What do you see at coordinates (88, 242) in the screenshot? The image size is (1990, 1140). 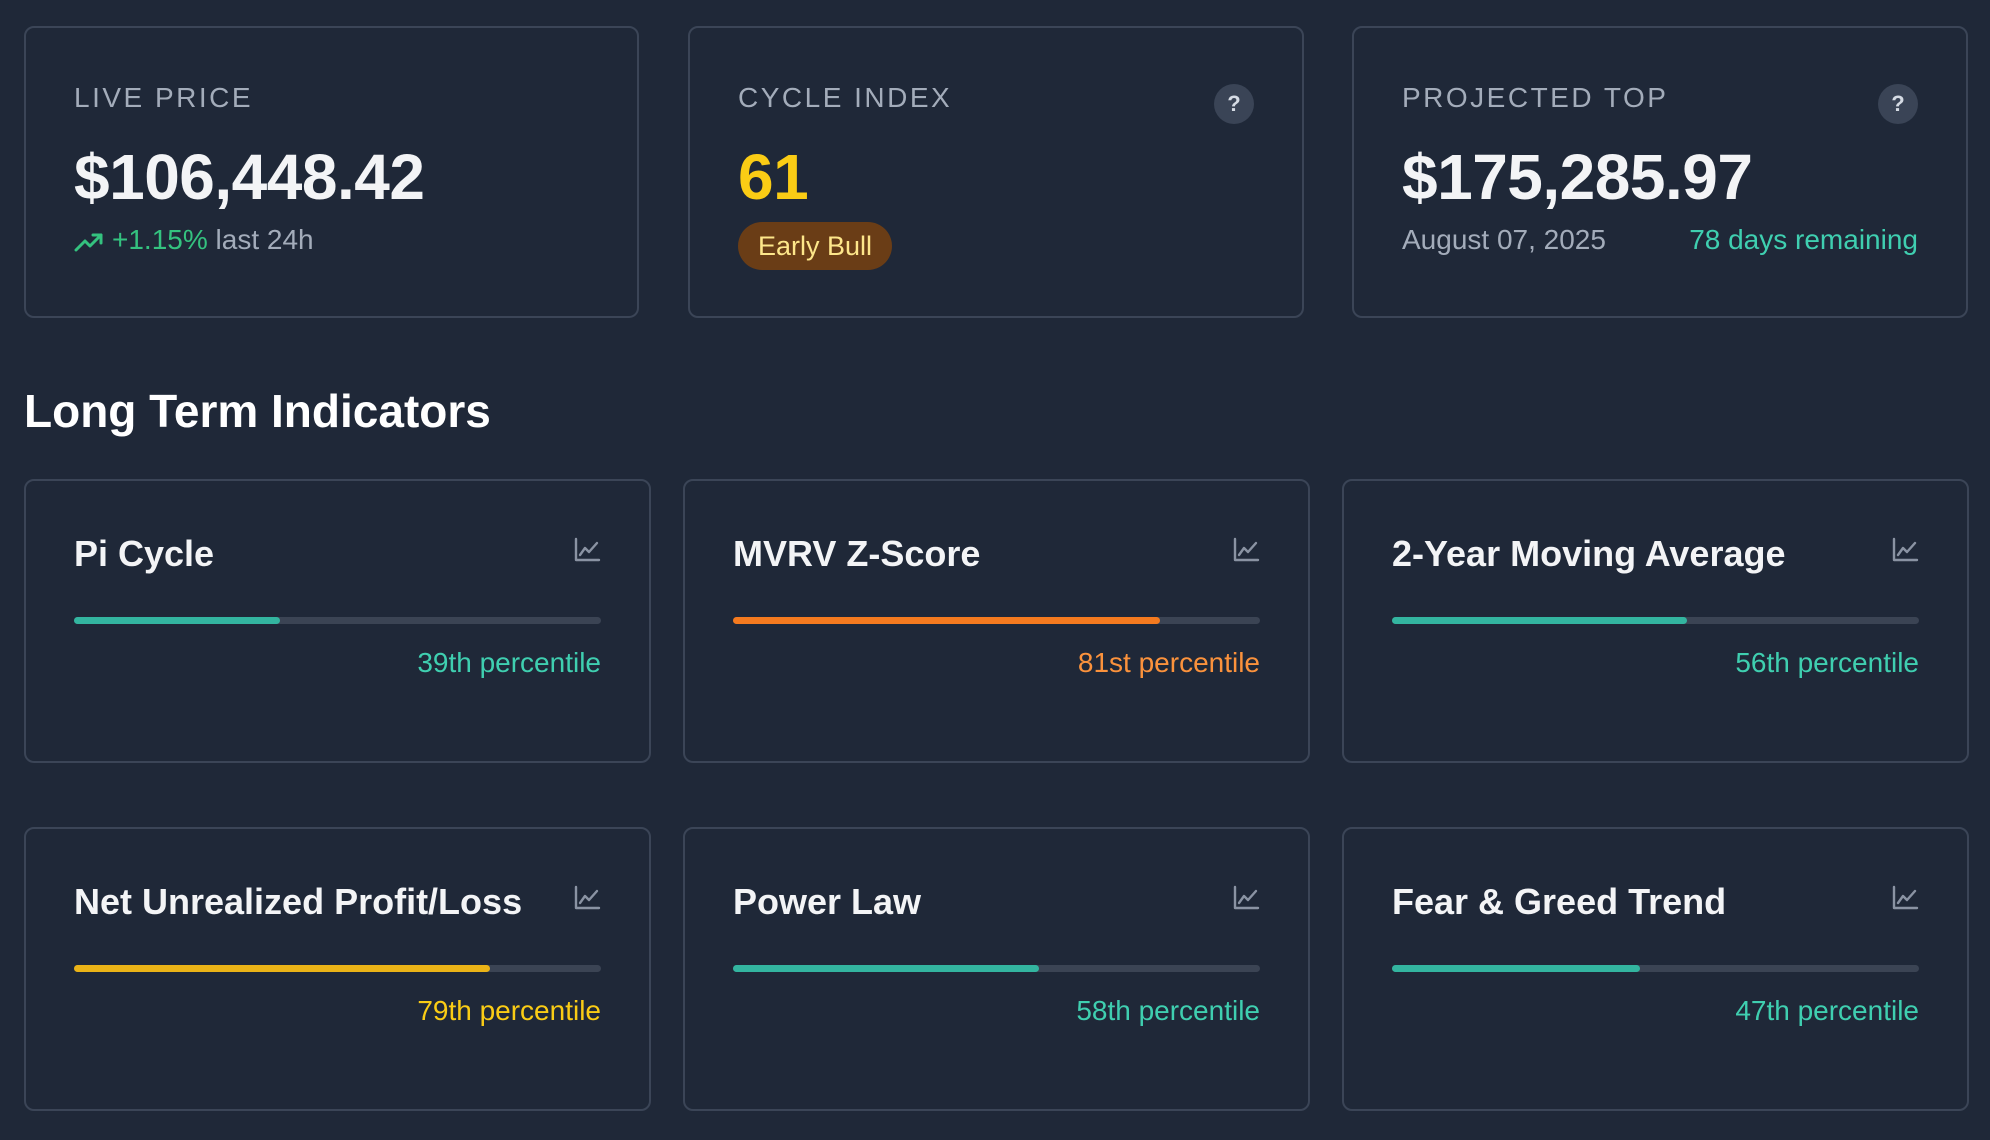 I see `trending-up-icon` at bounding box center [88, 242].